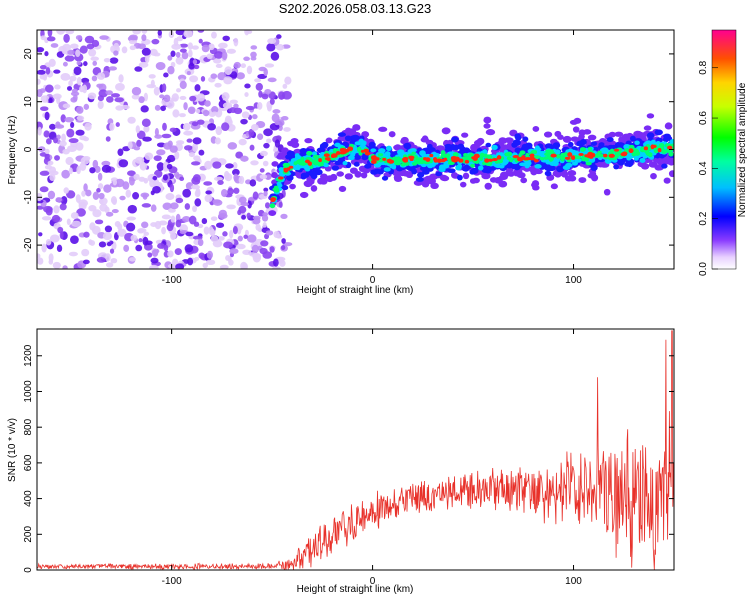 This screenshot has height=600, width=750. What do you see at coordinates (355, 8) in the screenshot?
I see `figure-title: S202.2026.058.03.13.G23` at bounding box center [355, 8].